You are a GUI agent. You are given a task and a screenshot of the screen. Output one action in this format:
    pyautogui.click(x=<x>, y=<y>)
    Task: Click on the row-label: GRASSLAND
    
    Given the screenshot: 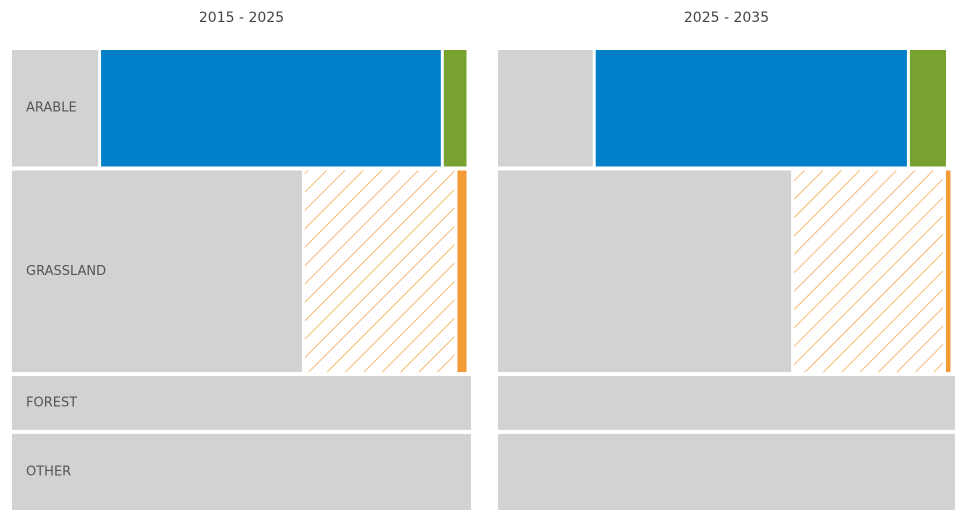 What is the action you would take?
    pyautogui.click(x=66, y=271)
    